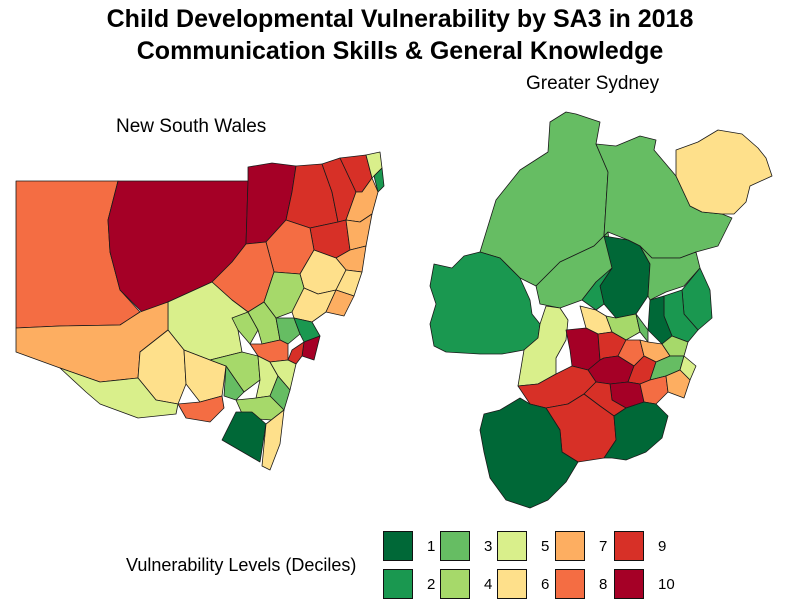  Describe the element at coordinates (191, 126) in the screenshot. I see `nsw-map-label: New South Wales` at that location.